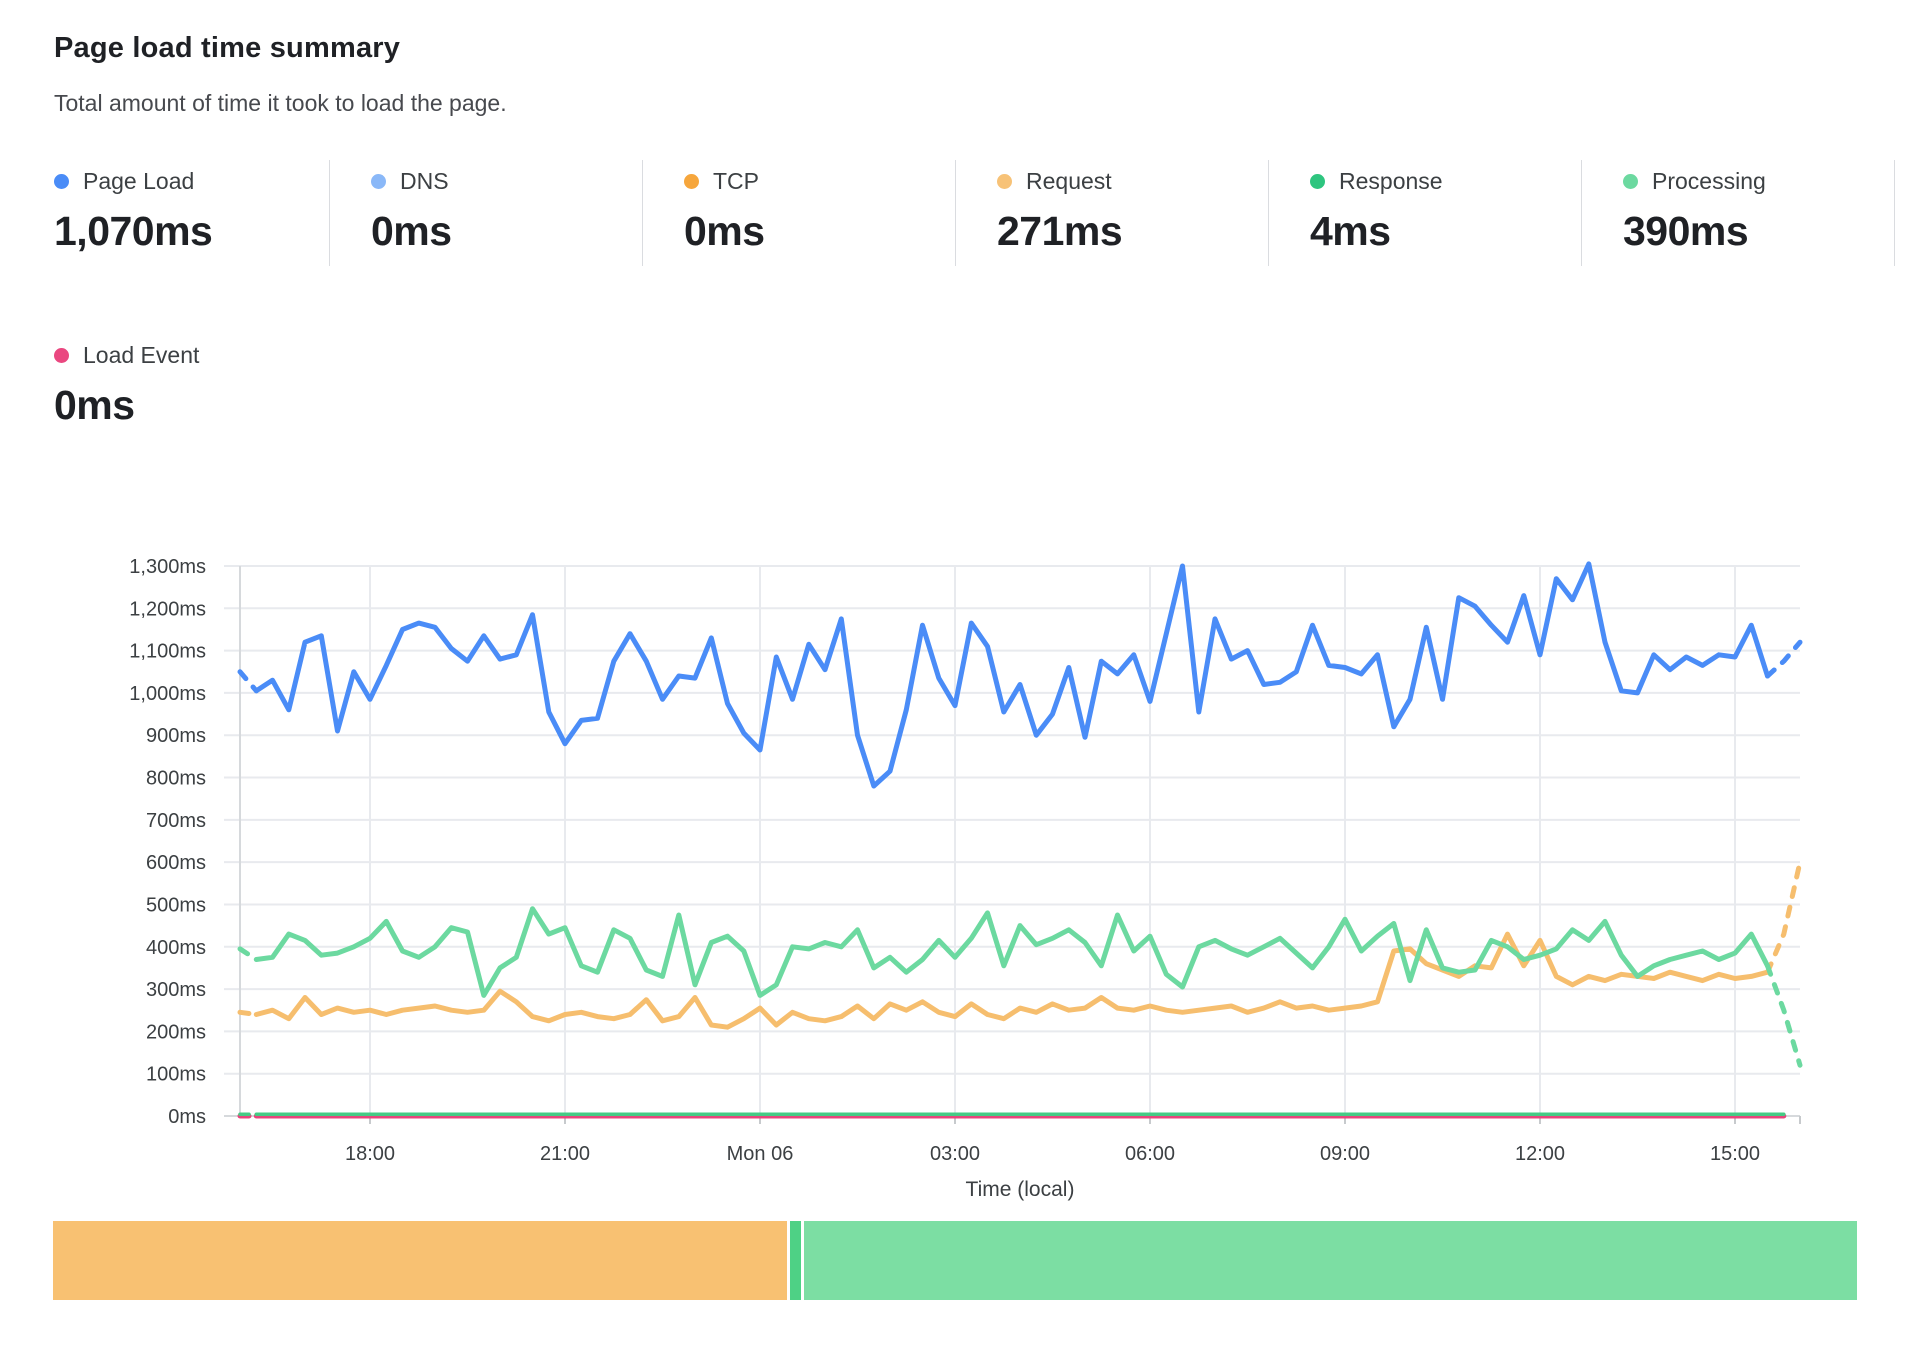 Image resolution: width=1910 pixels, height=1352 pixels. What do you see at coordinates (133, 231) in the screenshot?
I see `metric-value: 1,070ms` at bounding box center [133, 231].